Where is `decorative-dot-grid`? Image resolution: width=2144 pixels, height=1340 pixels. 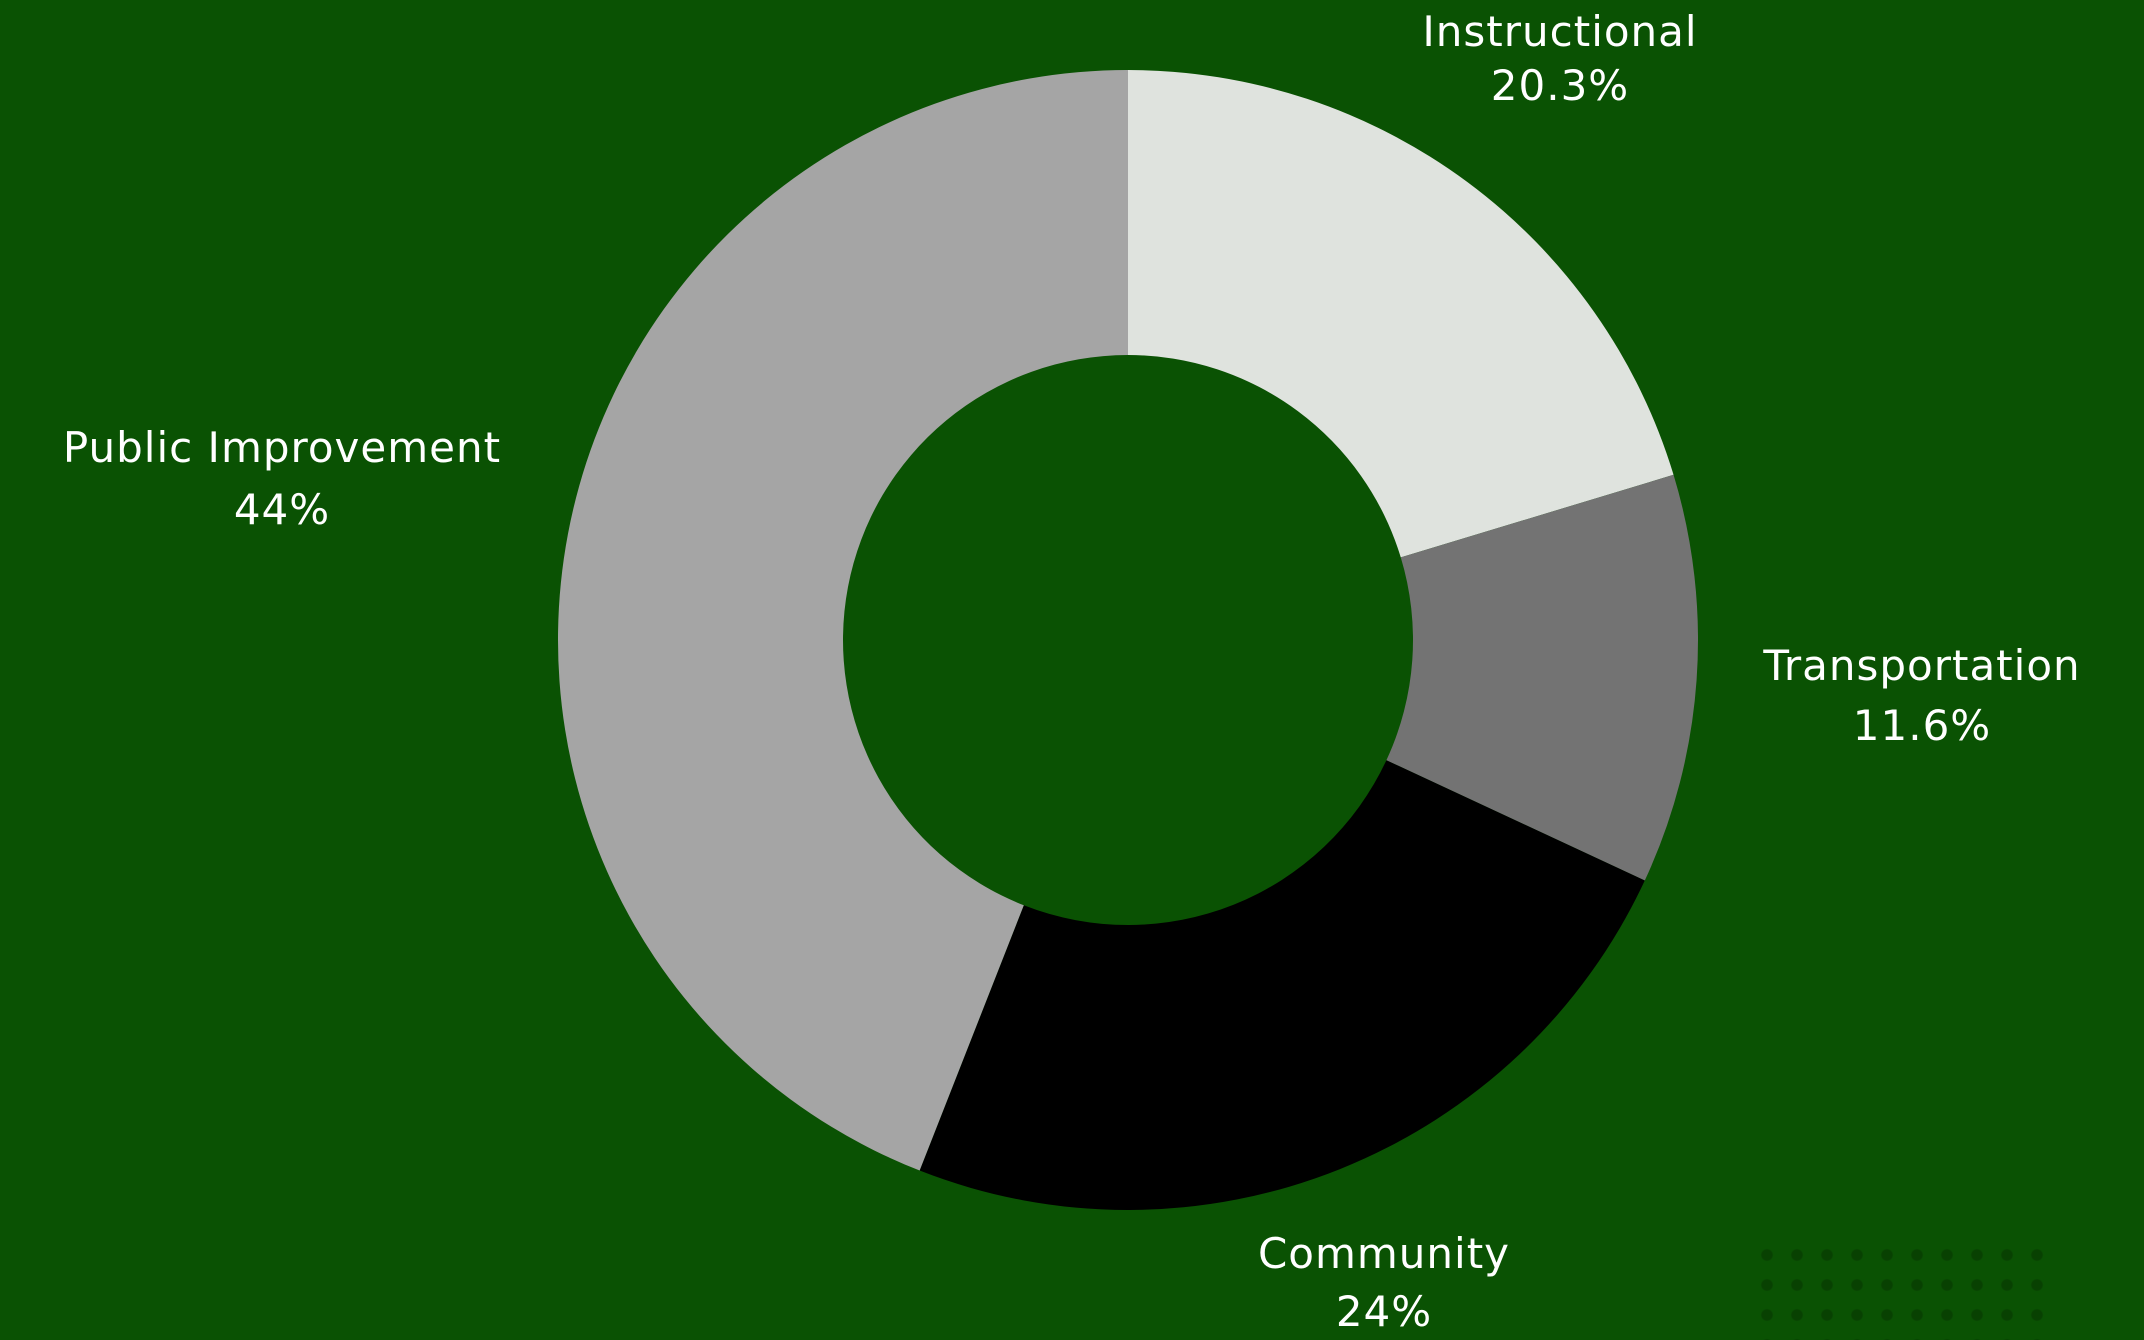
decorative-dot-grid is located at coordinates (1902, 1290).